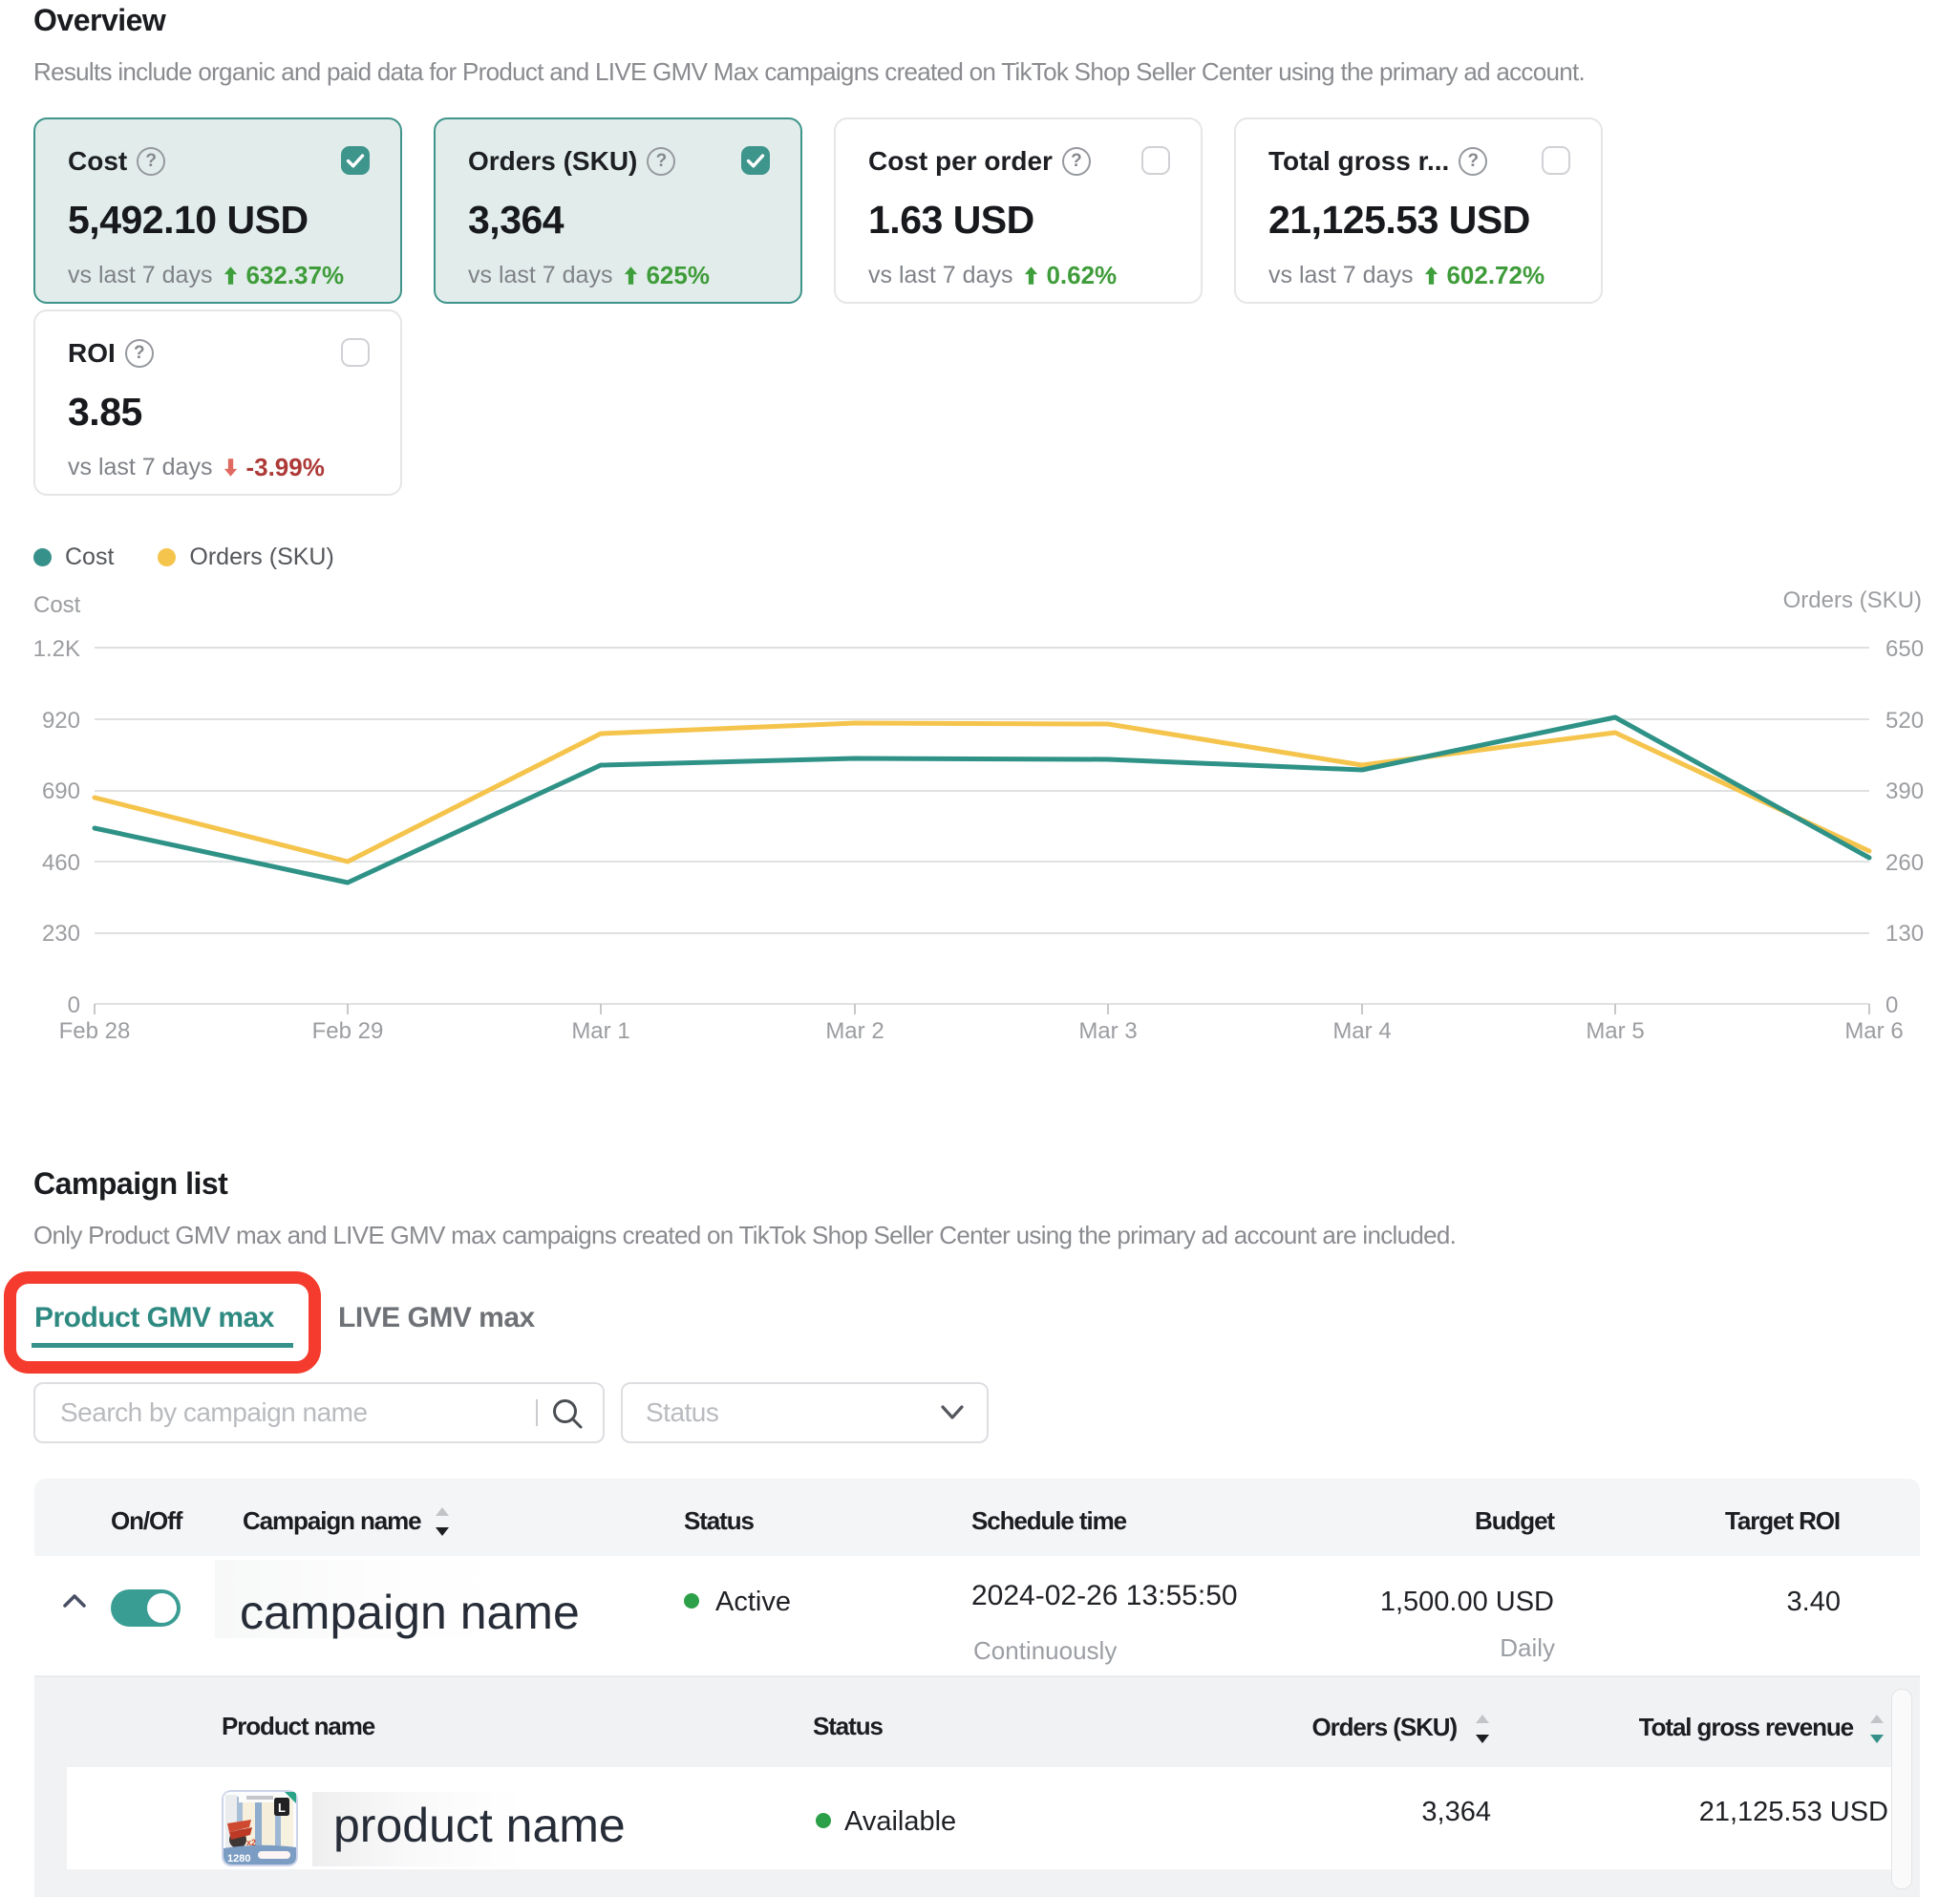 The image size is (1960, 1897). I want to click on svg-text: x2, so click(251, 1842).